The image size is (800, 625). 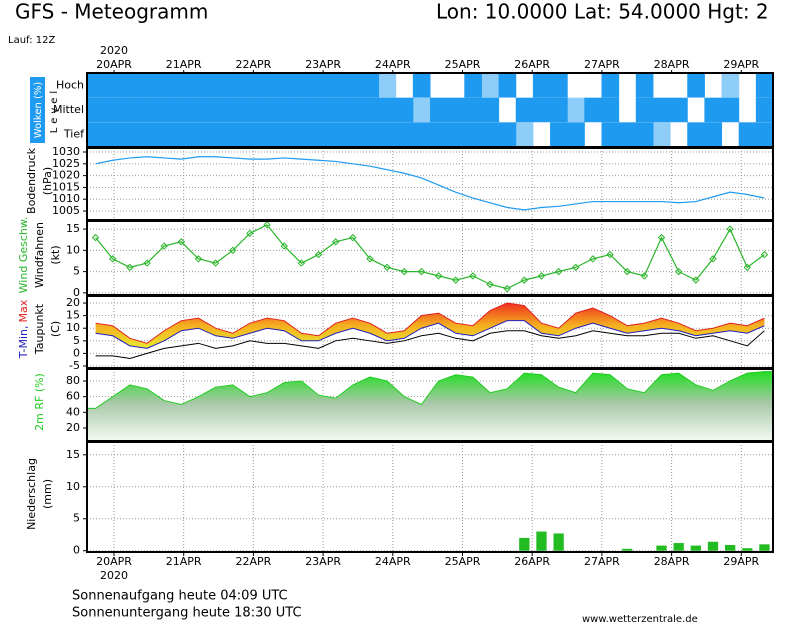 I want to click on year-top: 2020, so click(x=114, y=50).